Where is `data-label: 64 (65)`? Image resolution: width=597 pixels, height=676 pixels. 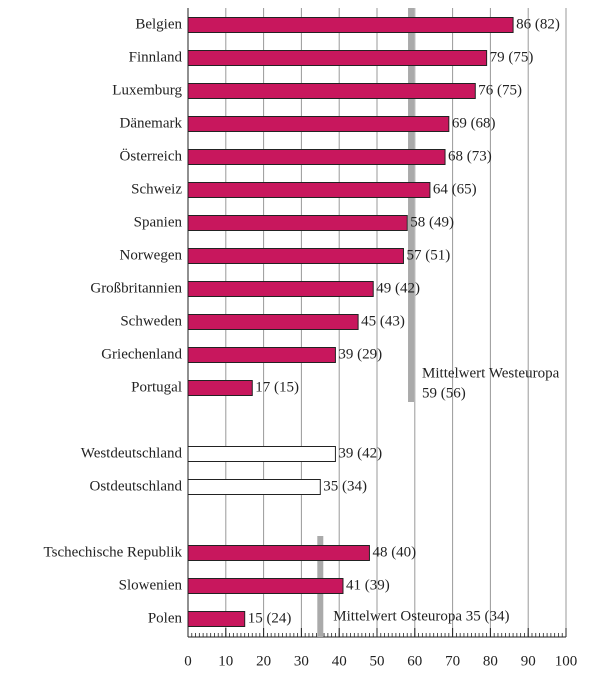 data-label: 64 (65) is located at coordinates (455, 189).